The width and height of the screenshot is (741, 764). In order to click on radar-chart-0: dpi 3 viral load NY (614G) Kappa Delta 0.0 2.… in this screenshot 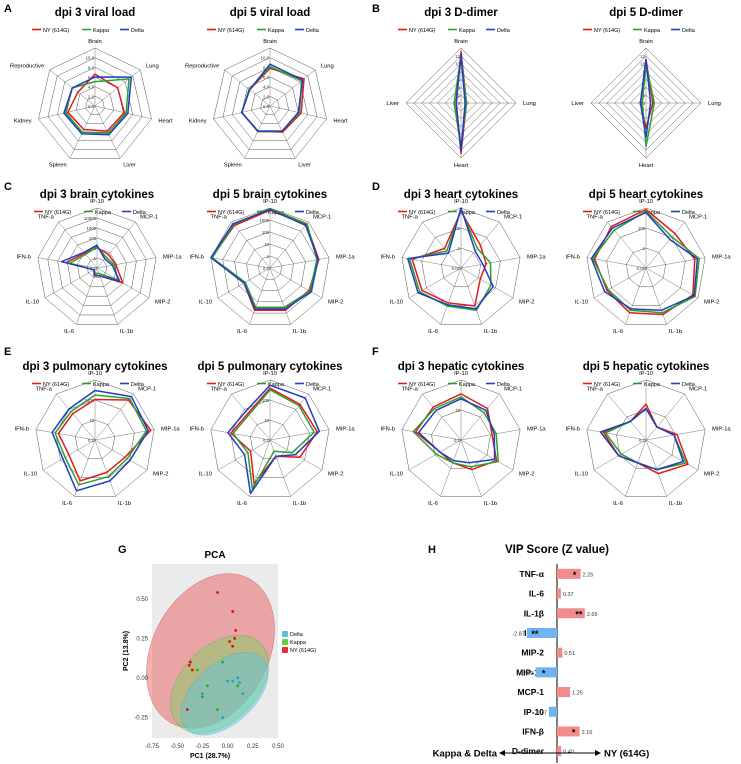, I will do `click(91, 88)`.